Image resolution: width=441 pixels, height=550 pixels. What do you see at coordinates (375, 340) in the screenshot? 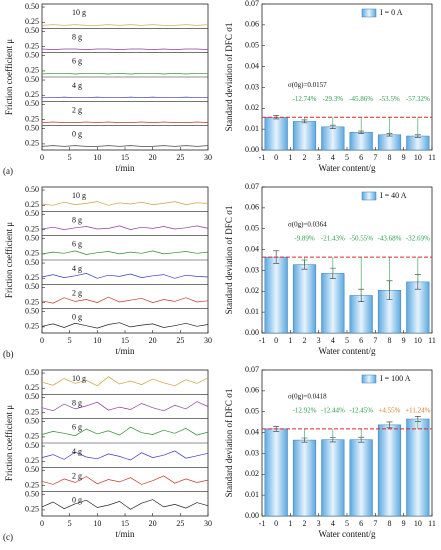
I see `x-tick-label: 7` at bounding box center [375, 340].